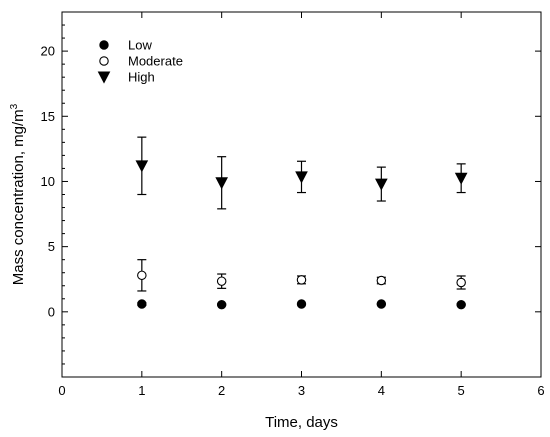 This screenshot has width=550, height=437. I want to click on y-axis-title: Mass concentration, mg/m3, so click(18, 194).